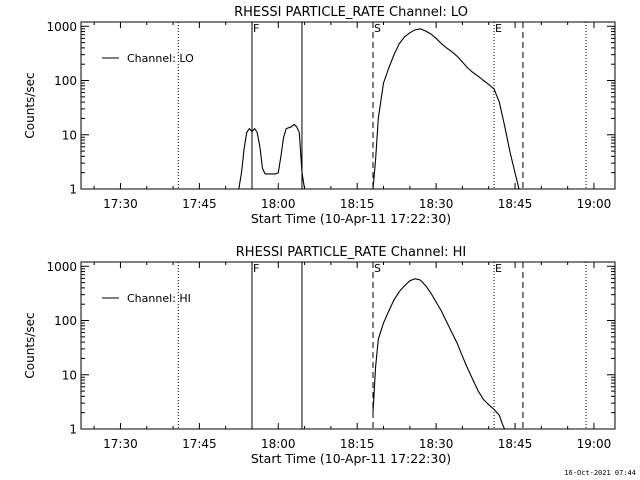  Describe the element at coordinates (351, 12) in the screenshot. I see `chart-title: RHESSI PARTICLE_RATE Channel: LO` at that location.